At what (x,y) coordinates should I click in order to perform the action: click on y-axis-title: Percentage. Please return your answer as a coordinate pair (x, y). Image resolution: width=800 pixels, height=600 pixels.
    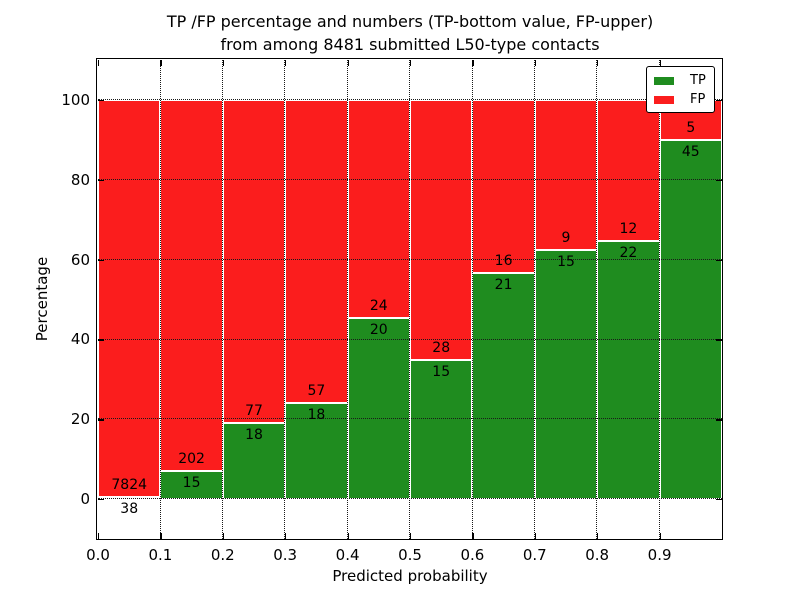
    Looking at the image, I should click on (42, 299).